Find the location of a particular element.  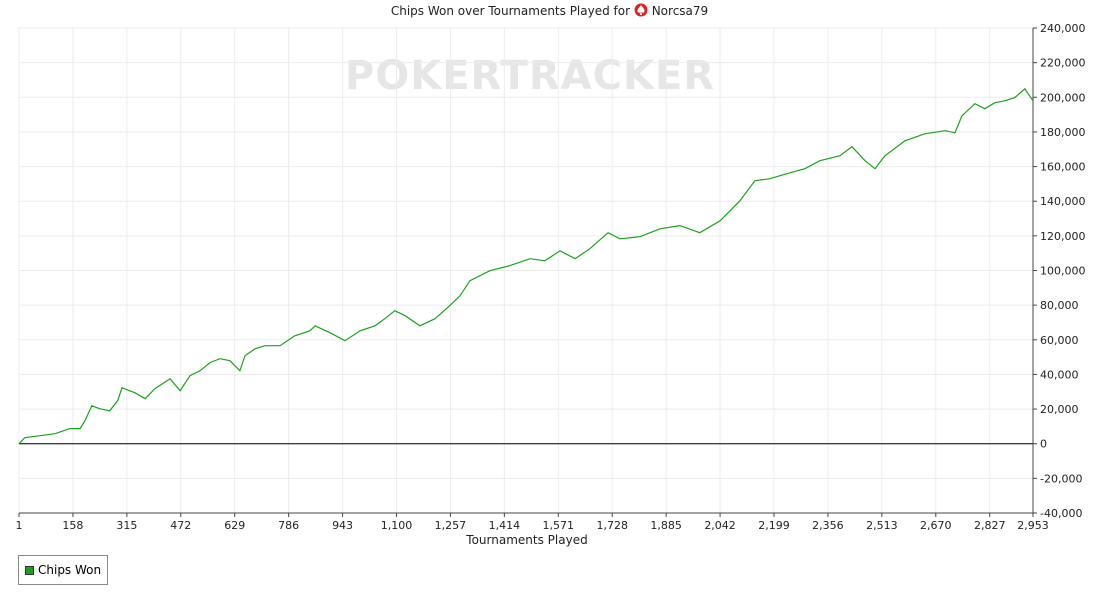

y-tick-label: 100,000 is located at coordinates (1063, 271).